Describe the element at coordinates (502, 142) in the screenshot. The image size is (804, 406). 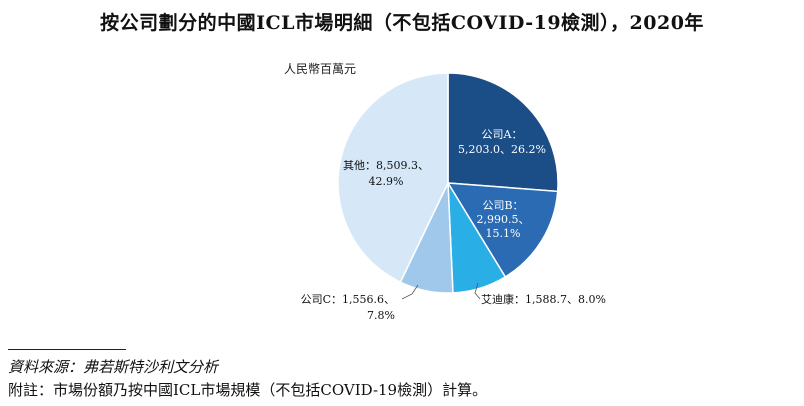
I see `slice-label-1: 公司A： 5,203.0、26.2%` at that location.